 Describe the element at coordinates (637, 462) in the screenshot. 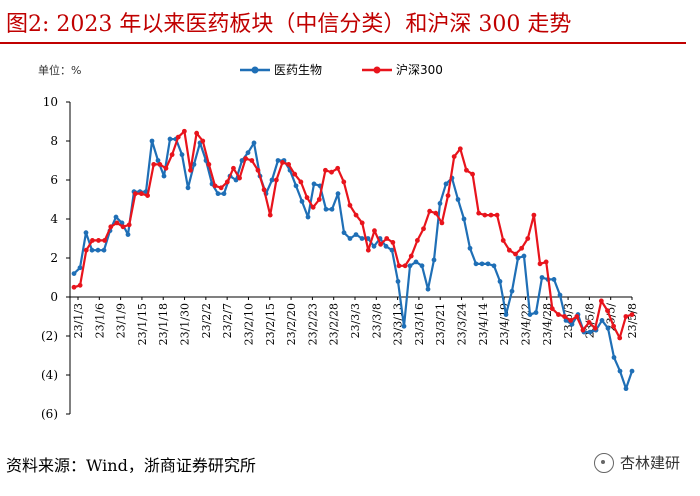

I see `watermark: 杏林建研` at that location.